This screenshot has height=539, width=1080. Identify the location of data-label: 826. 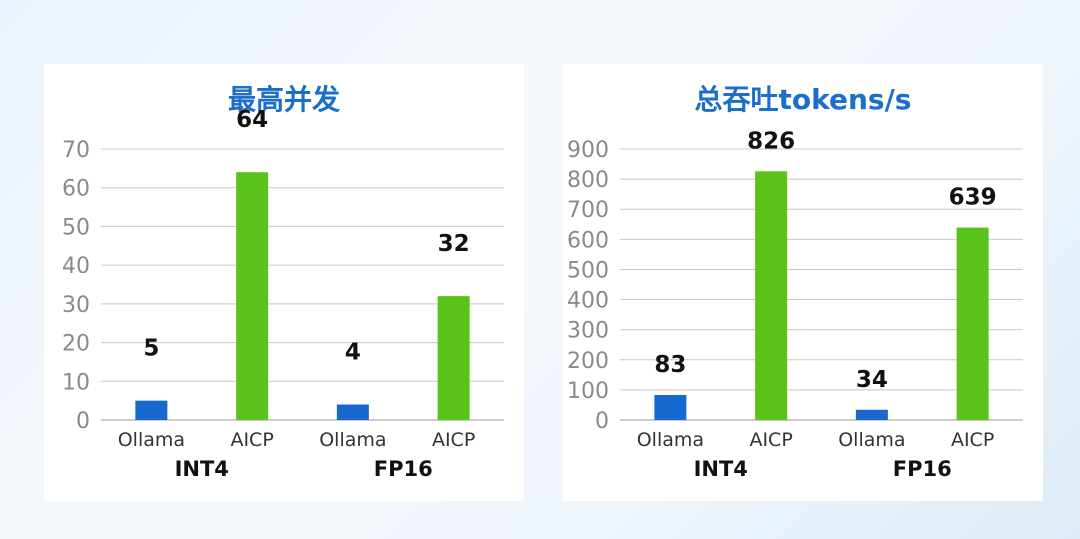
(771, 141).